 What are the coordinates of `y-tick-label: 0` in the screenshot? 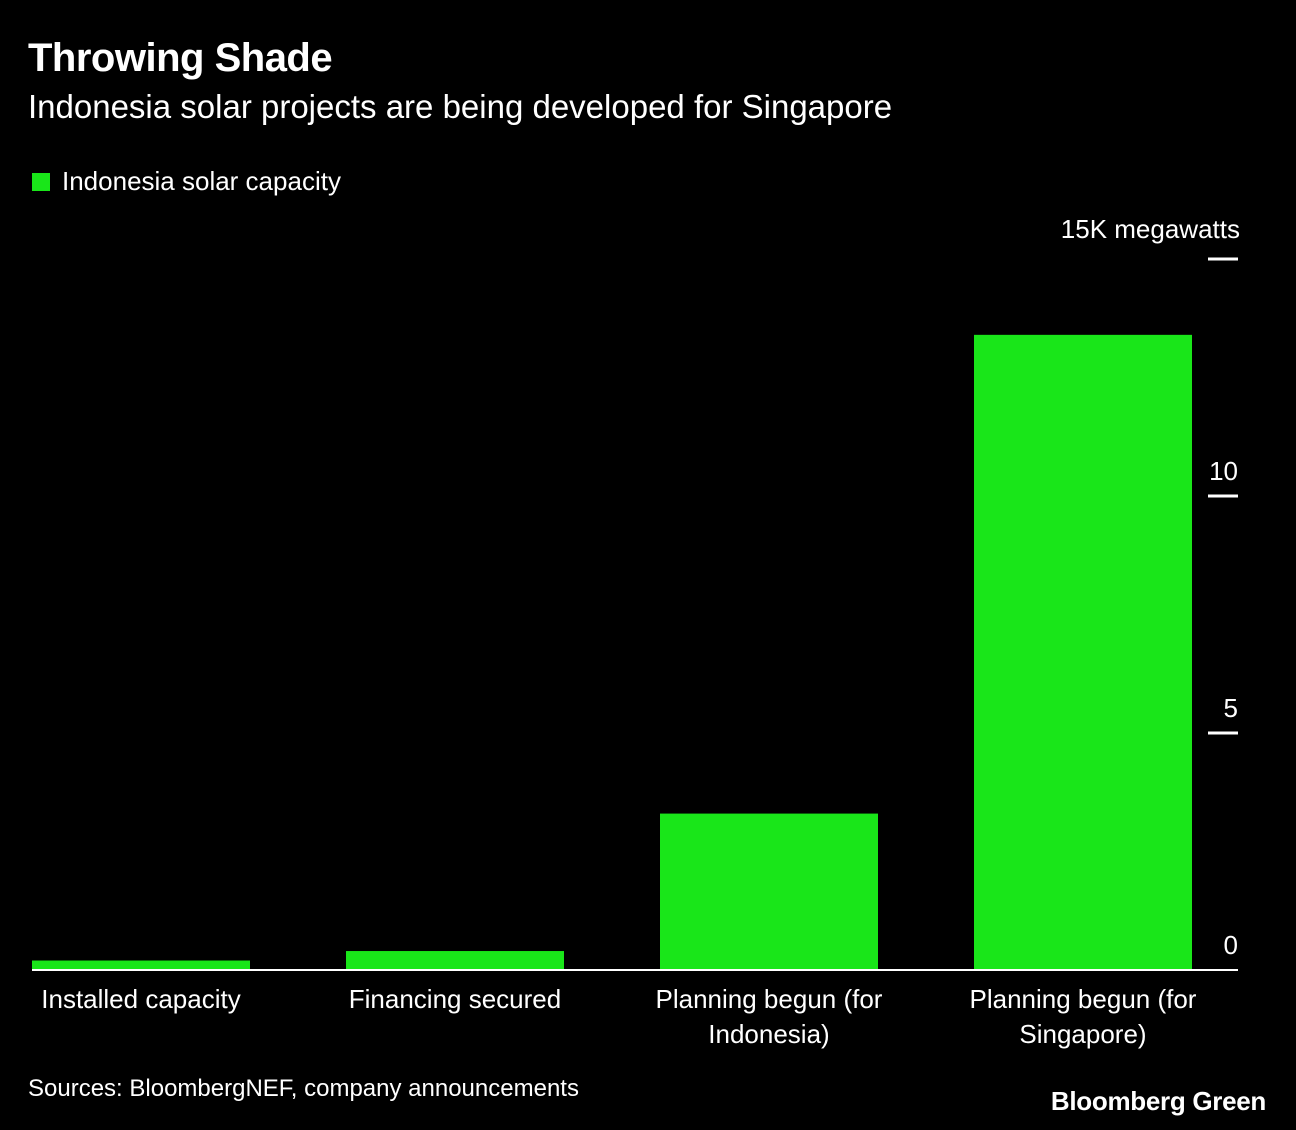 It's located at (1231, 945).